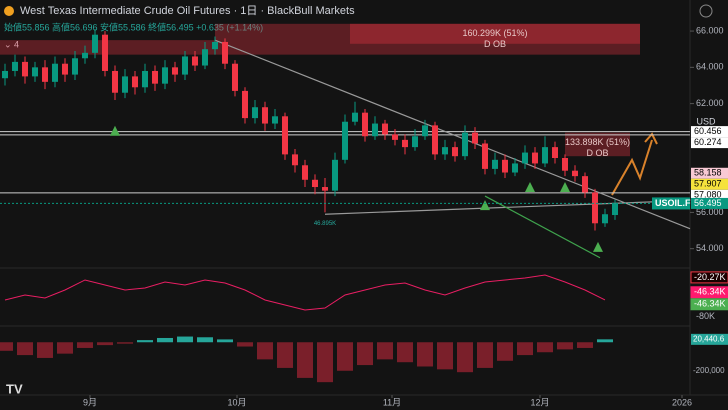 The height and width of the screenshot is (410, 728). Describe the element at coordinates (671, 203) in the screenshot. I see `symbol-box` at that location.